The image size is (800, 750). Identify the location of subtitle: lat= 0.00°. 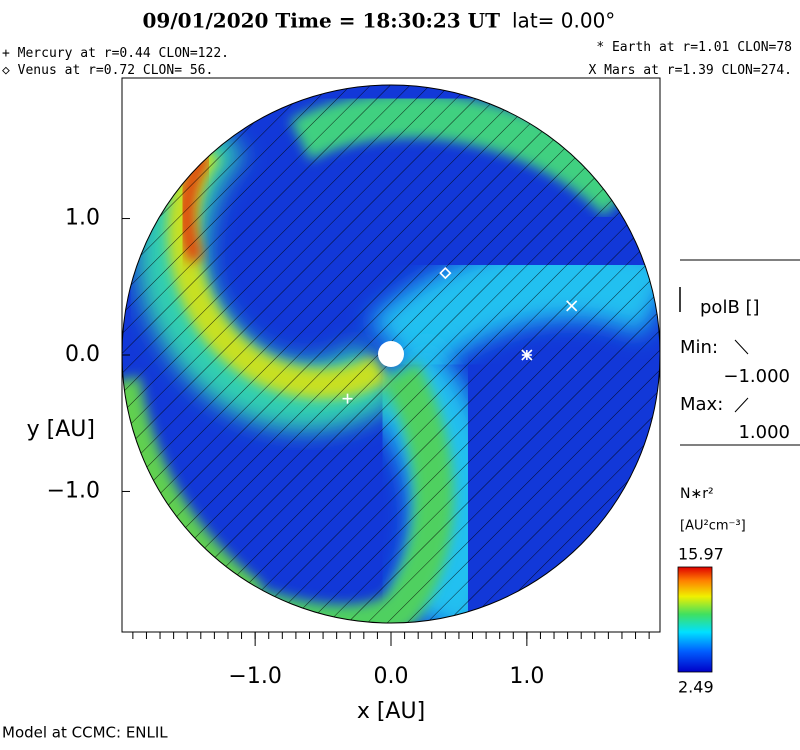
(563, 21).